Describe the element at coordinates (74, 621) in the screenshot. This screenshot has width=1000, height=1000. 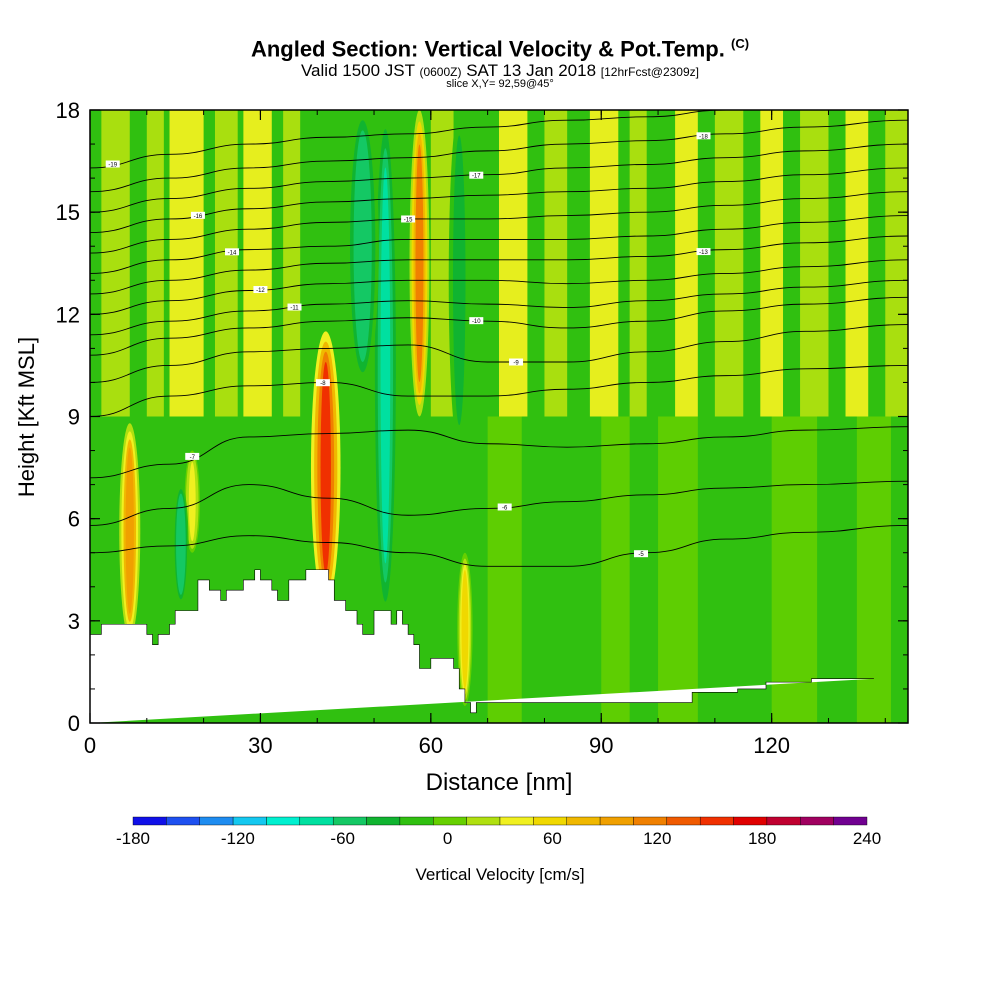
I see `y-tick-label: 3` at that location.